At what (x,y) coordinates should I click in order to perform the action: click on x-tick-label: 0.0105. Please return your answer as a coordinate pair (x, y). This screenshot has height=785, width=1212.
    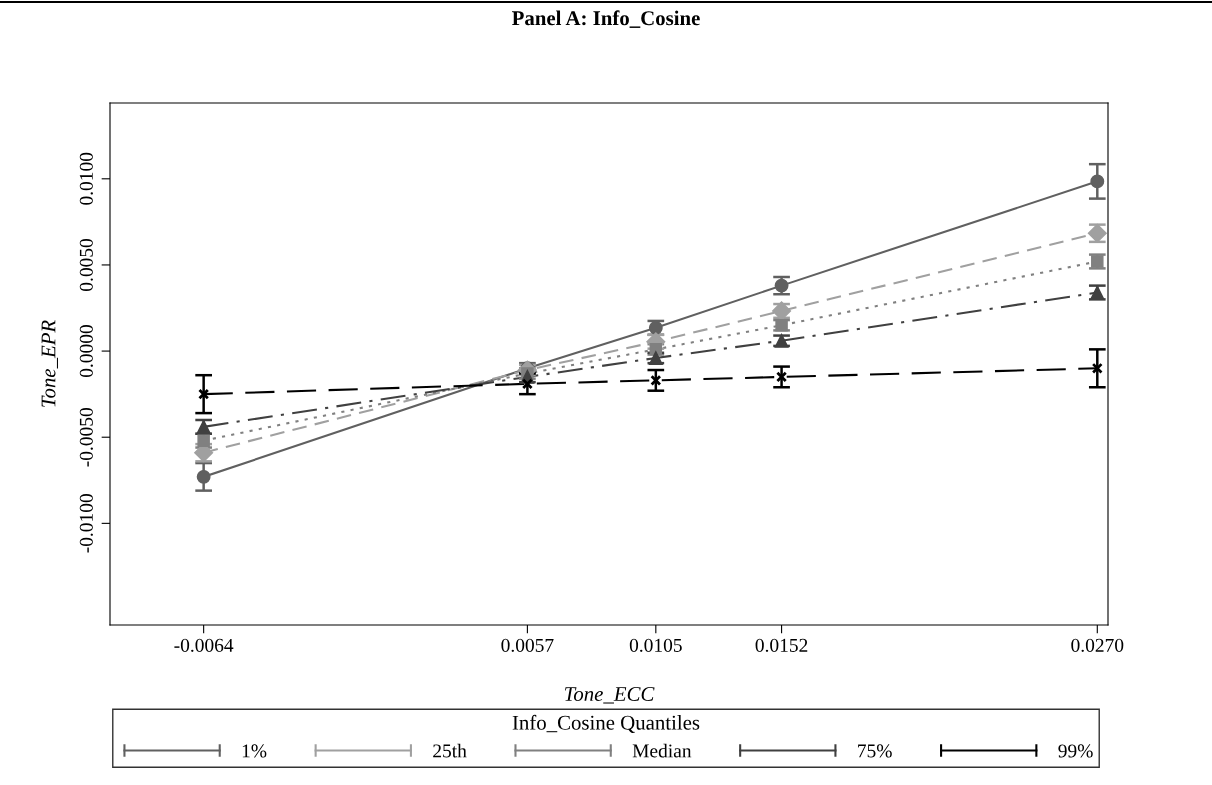
    Looking at the image, I should click on (655, 645).